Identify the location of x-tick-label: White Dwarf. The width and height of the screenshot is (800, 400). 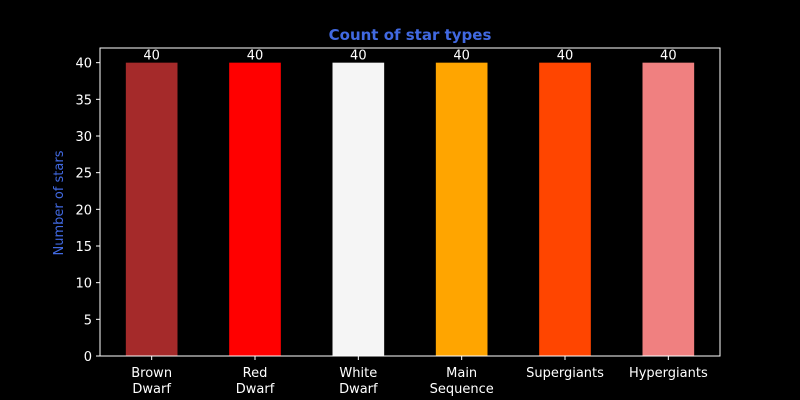
(358, 381).